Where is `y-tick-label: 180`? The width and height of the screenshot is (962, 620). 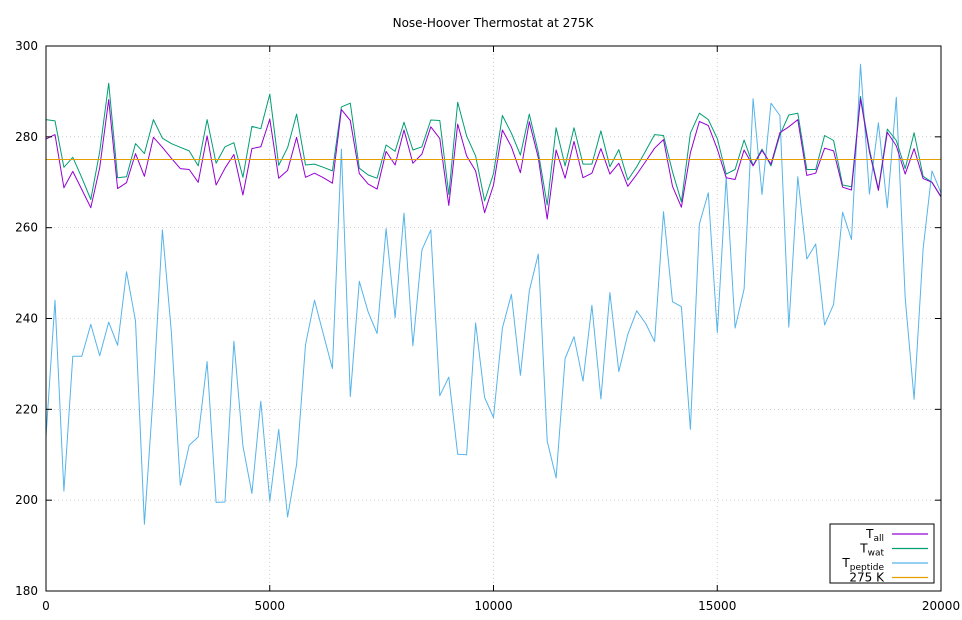
y-tick-label: 180 is located at coordinates (26, 591).